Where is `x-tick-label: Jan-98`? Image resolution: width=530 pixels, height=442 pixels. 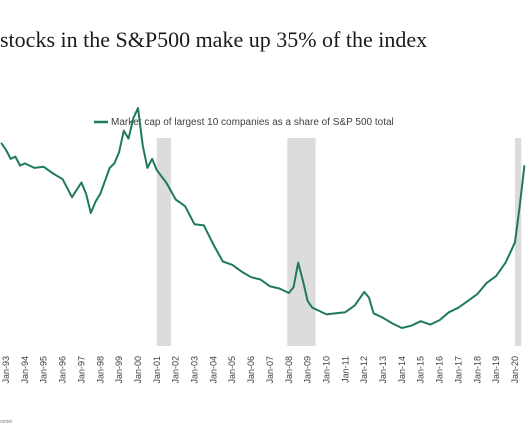
x-tick-label: Jan-98 is located at coordinates (100, 370).